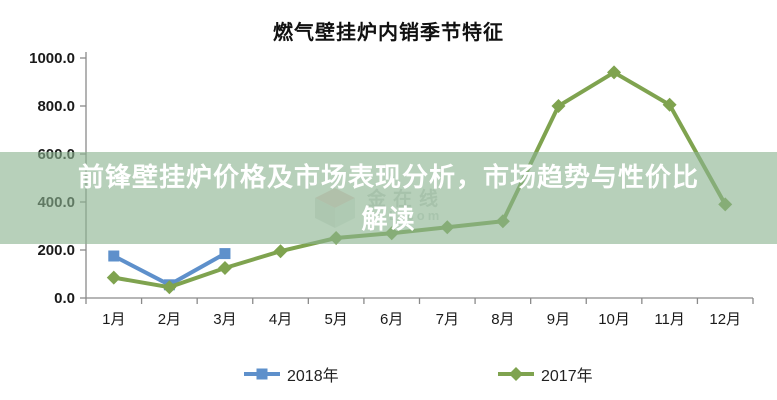  I want to click on legend-item-2018: 2018年, so click(291, 374).